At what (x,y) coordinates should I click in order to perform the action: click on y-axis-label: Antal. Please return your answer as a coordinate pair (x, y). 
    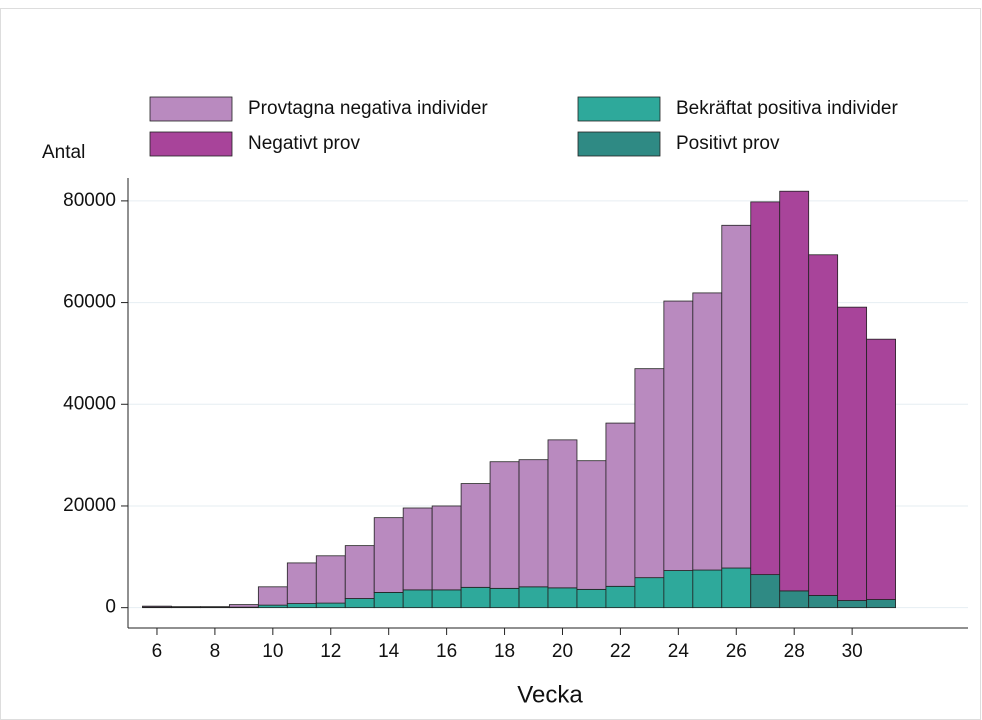
    Looking at the image, I should click on (63, 152).